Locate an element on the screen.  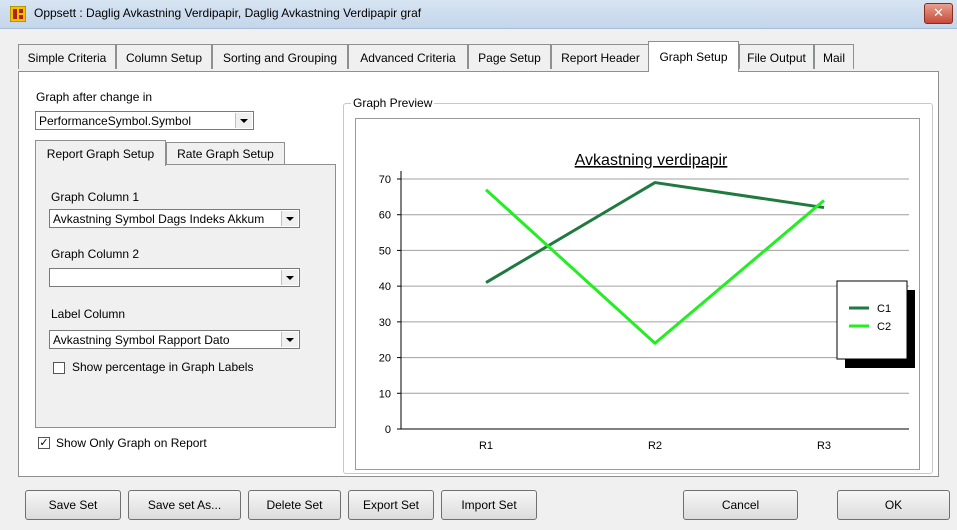
tab-graph-setup: Graph Setup is located at coordinates (693, 56).